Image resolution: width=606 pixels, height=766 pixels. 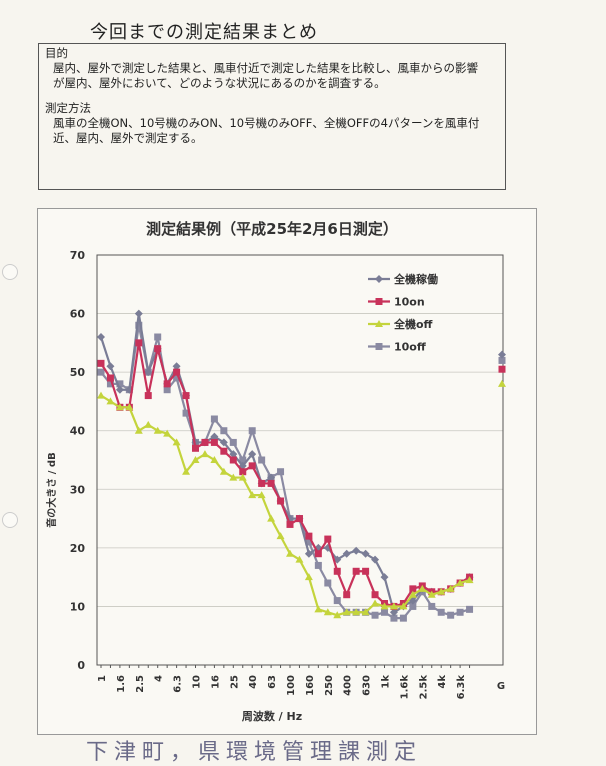 I want to click on page-title: 今回までの測定結果まとめ, so click(x=204, y=32).